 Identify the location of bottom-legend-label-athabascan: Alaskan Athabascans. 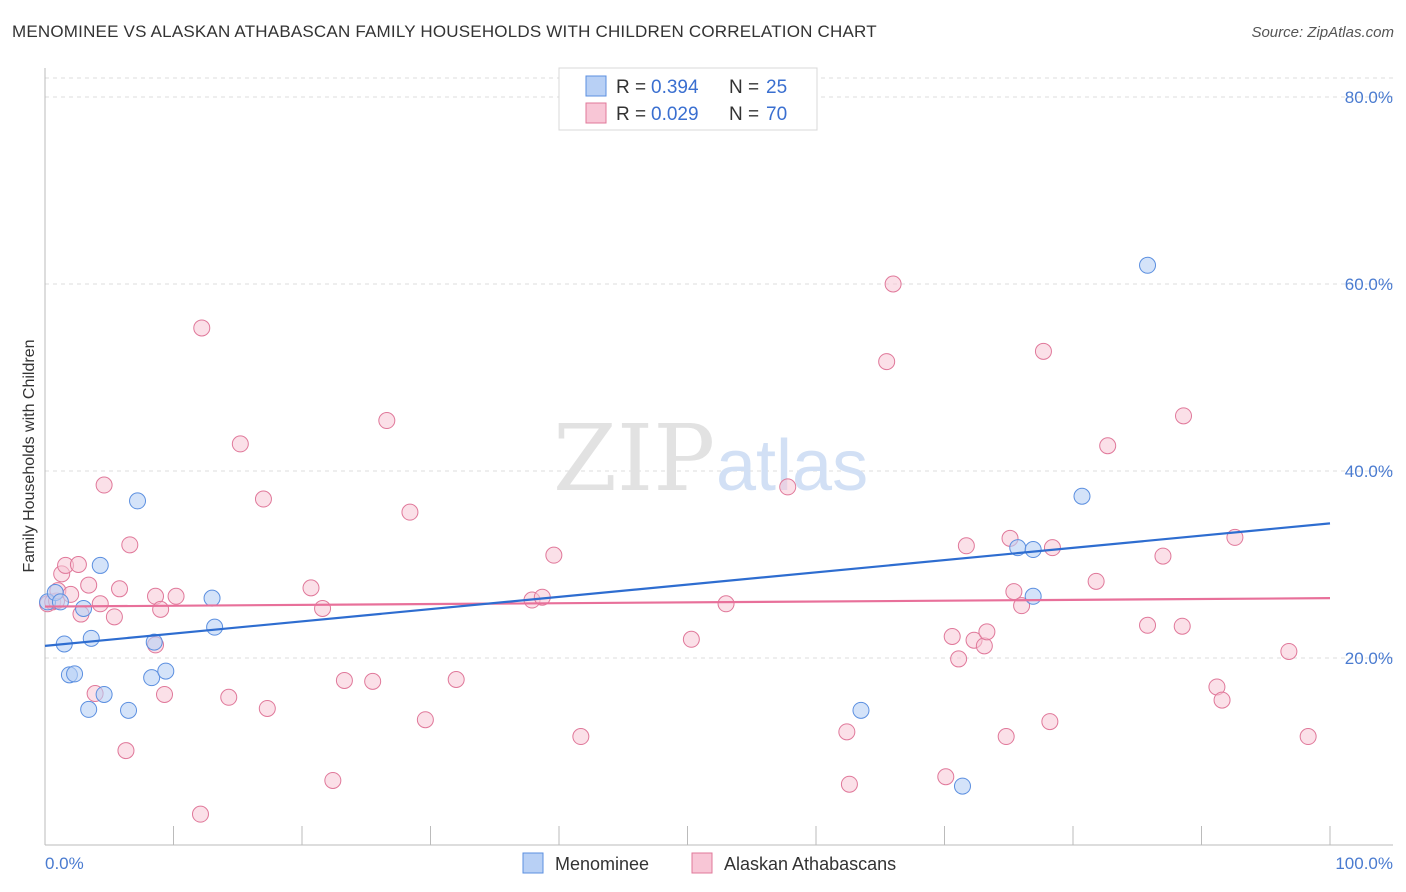
(810, 864).